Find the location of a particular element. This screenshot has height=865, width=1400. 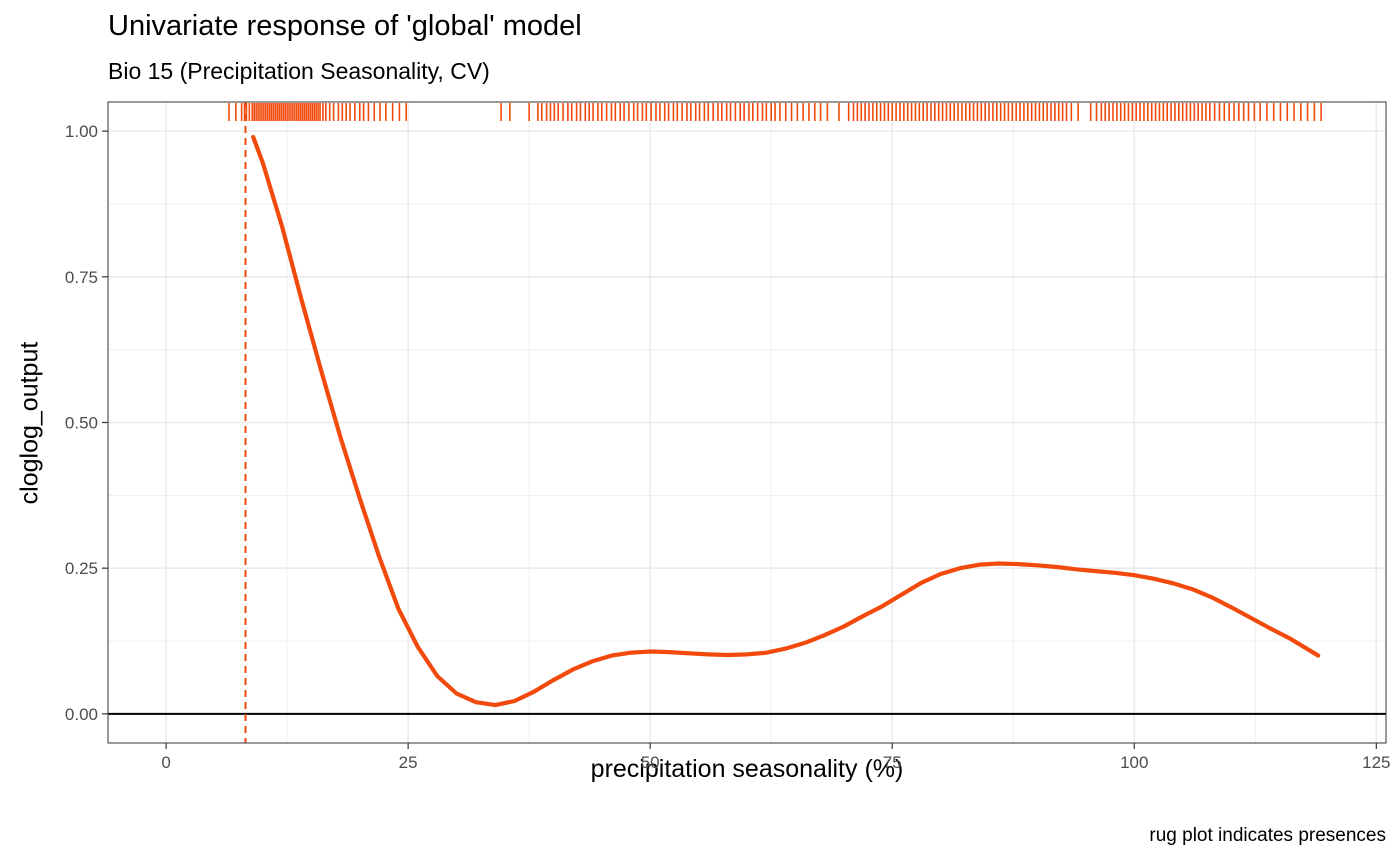

chart-title: Univariate response of 'global' model is located at coordinates (345, 26).